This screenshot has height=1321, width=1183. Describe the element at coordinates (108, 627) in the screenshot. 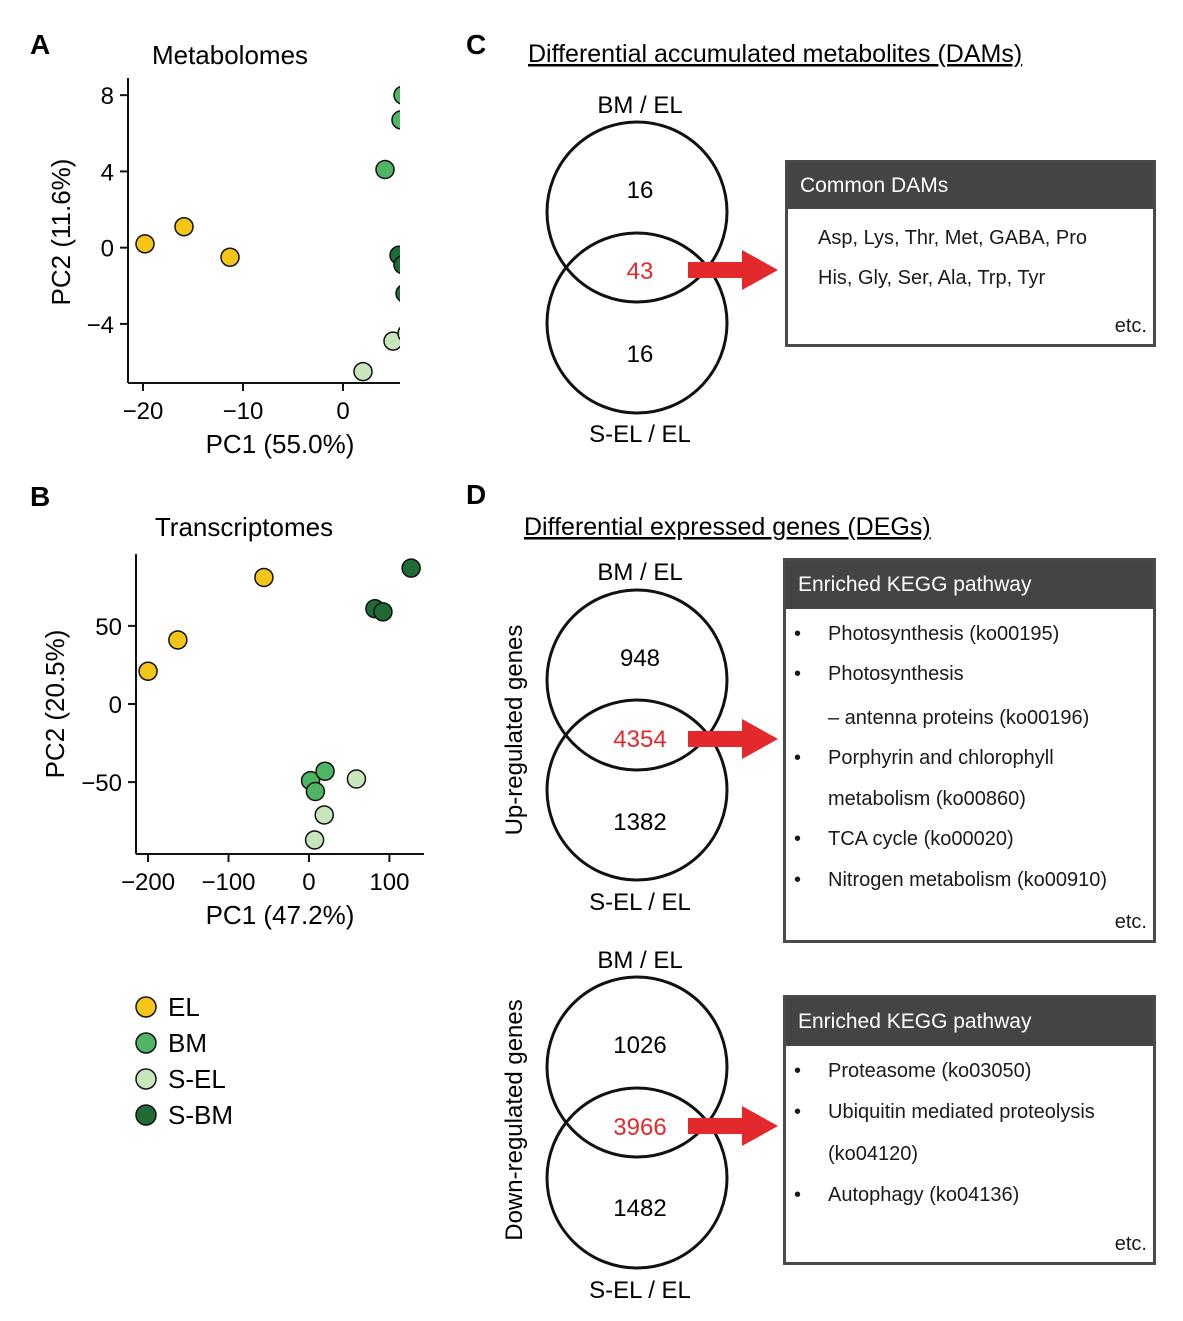

I see `y-tick-label: 50` at that location.